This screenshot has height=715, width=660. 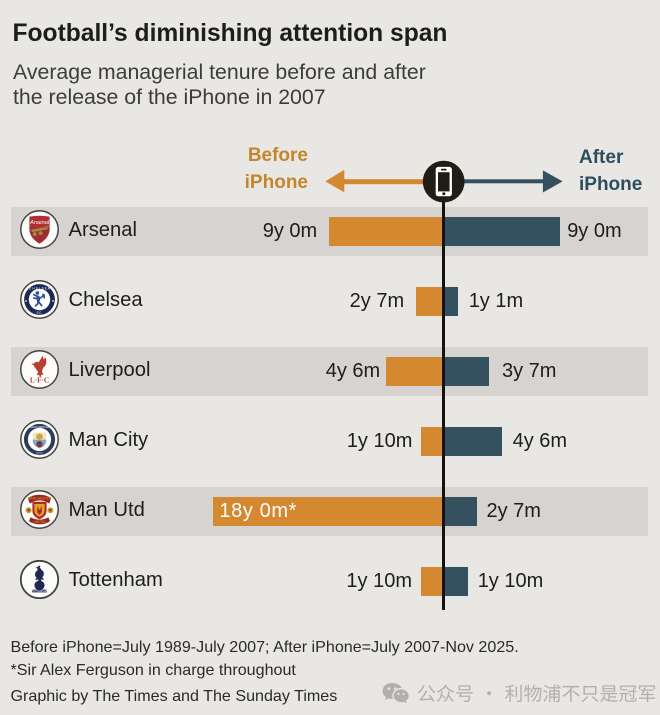 What do you see at coordinates (39, 522) in the screenshot?
I see `svg-text: UNITED` at bounding box center [39, 522].